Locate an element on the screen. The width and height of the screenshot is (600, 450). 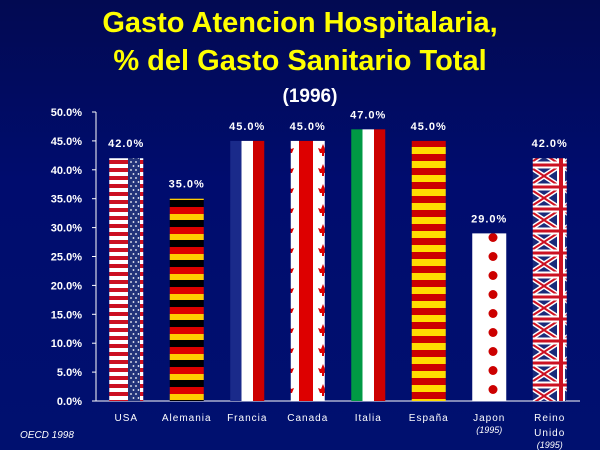
y-tick-label: 5.0% is located at coordinates (69, 373).